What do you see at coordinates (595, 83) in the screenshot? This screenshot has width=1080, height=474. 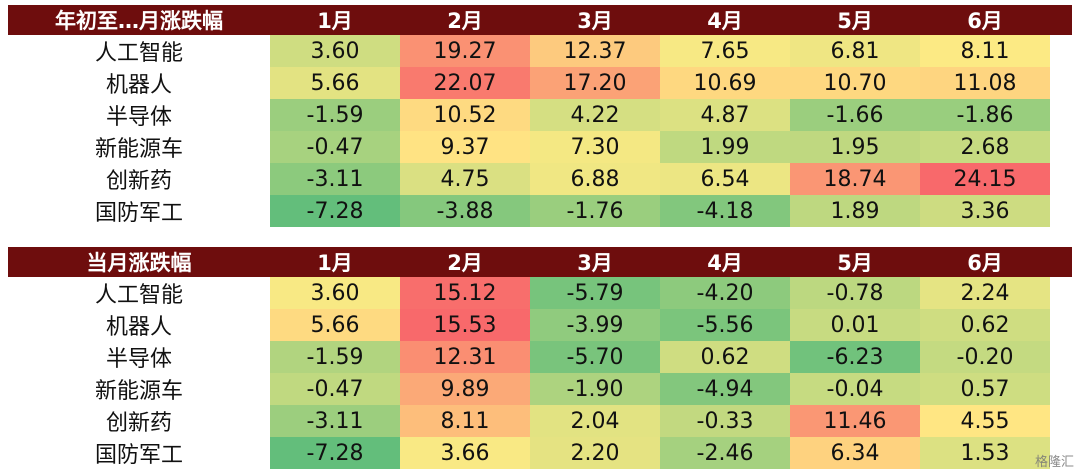 I see `heatmap-cell: 17.20` at bounding box center [595, 83].